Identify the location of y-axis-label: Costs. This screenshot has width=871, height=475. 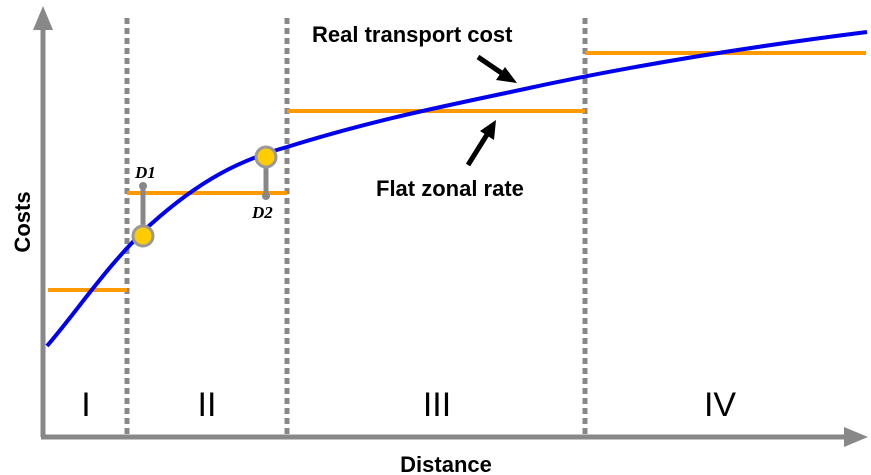
(22, 221).